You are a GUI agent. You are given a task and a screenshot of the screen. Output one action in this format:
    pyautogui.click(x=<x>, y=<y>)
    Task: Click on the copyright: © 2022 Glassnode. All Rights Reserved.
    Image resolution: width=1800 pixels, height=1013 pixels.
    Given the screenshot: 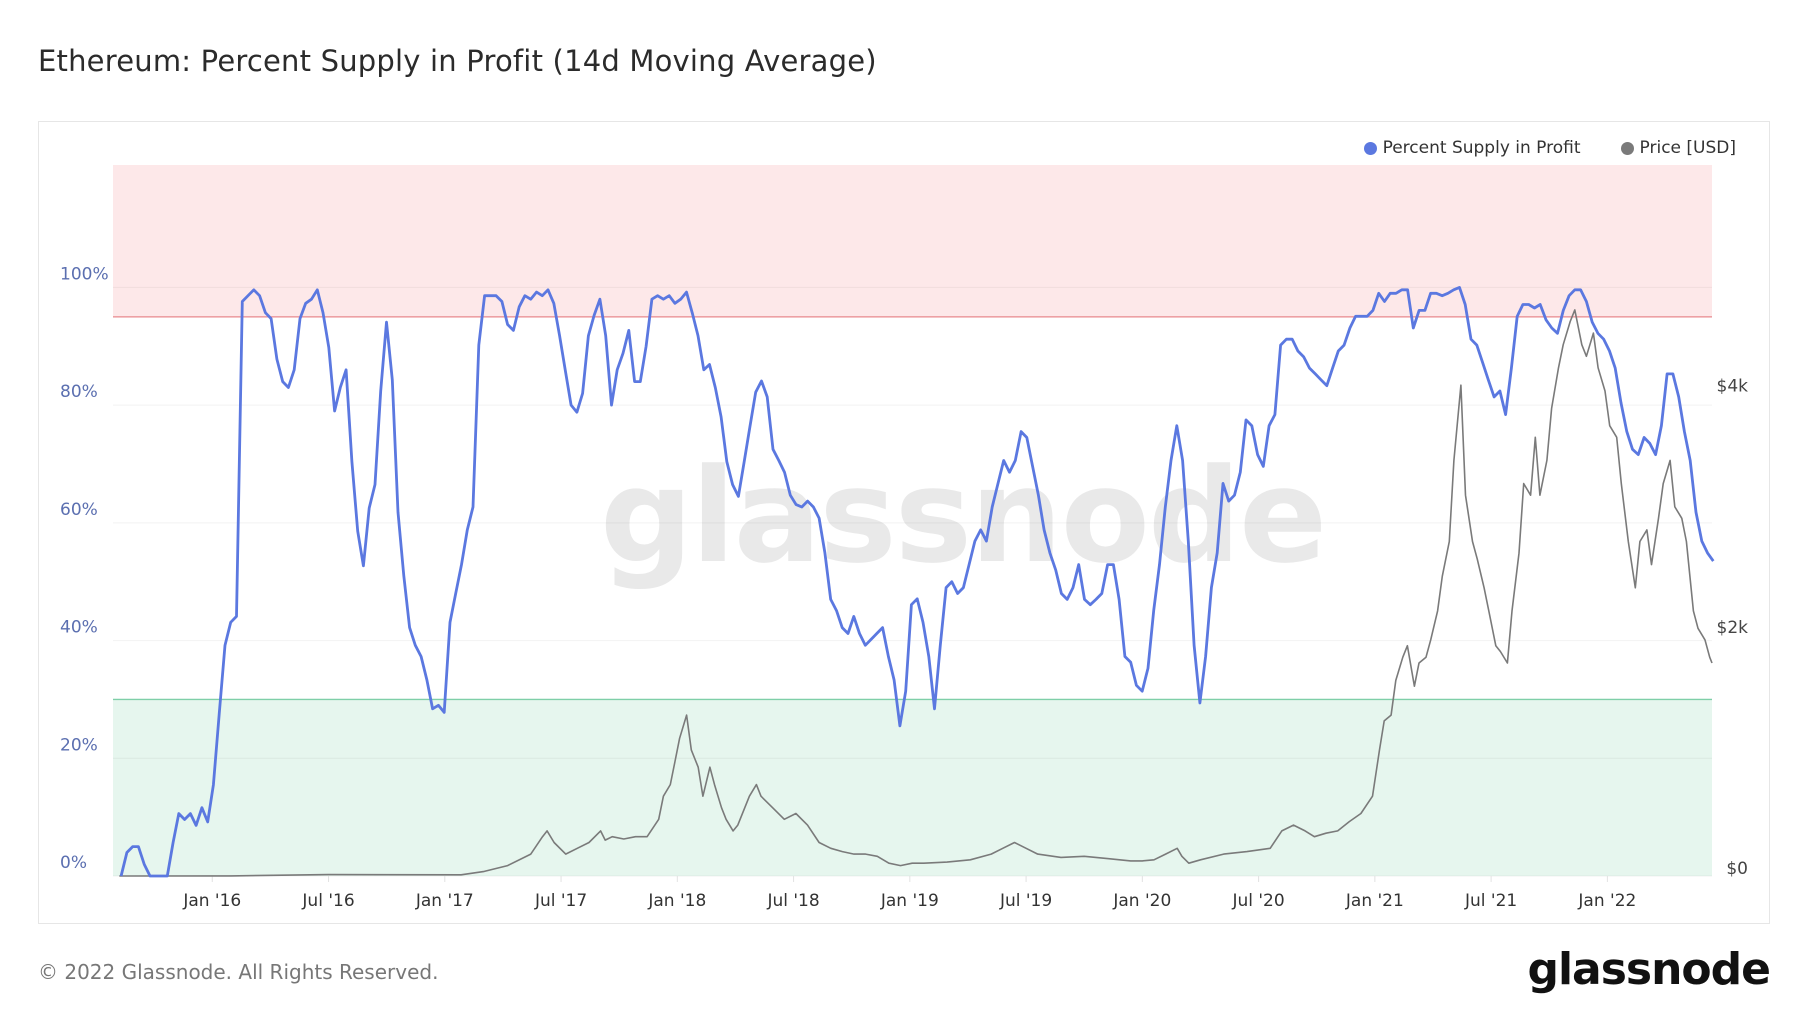 What is the action you would take?
    pyautogui.click(x=238, y=972)
    